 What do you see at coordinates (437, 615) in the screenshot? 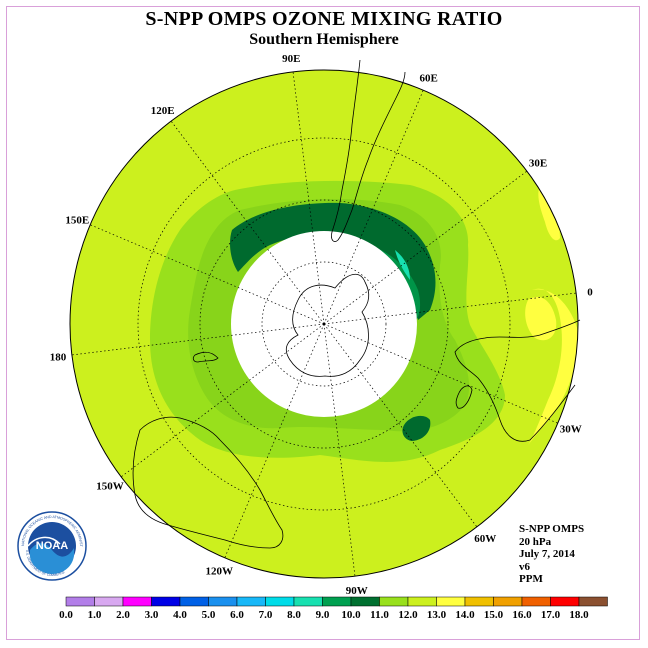
I see `colorbar-label: 13.0` at bounding box center [437, 615].